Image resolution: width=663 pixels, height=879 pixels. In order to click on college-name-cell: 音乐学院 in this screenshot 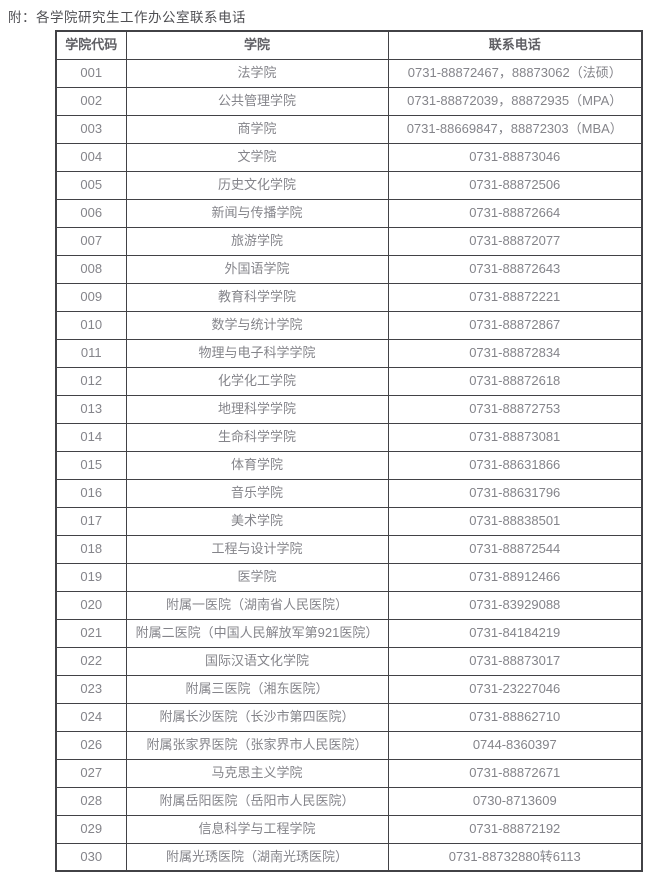, I will do `click(257, 493)`.